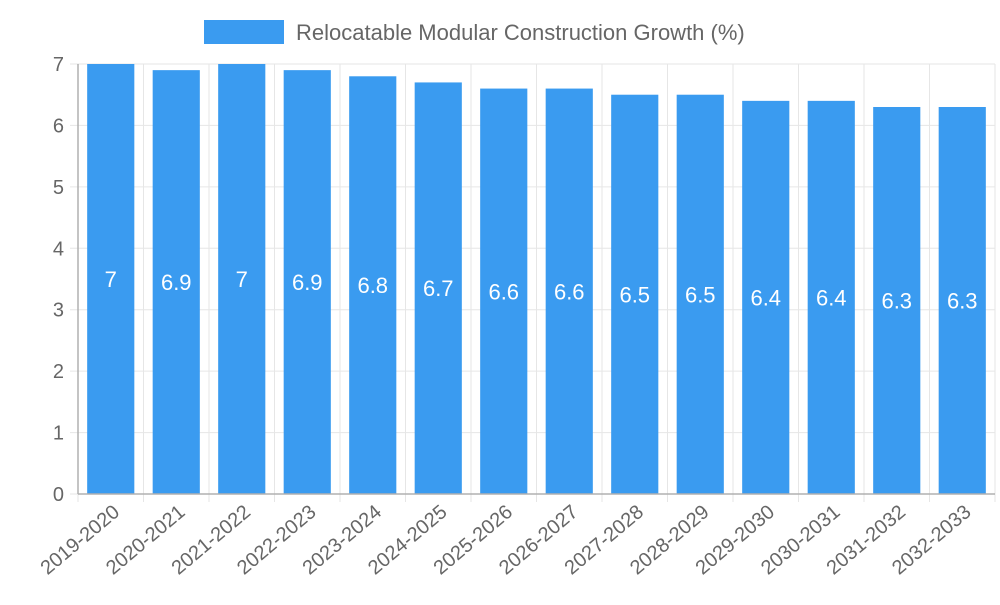  What do you see at coordinates (58, 188) in the screenshot?
I see `y-tick-label: 5` at bounding box center [58, 188].